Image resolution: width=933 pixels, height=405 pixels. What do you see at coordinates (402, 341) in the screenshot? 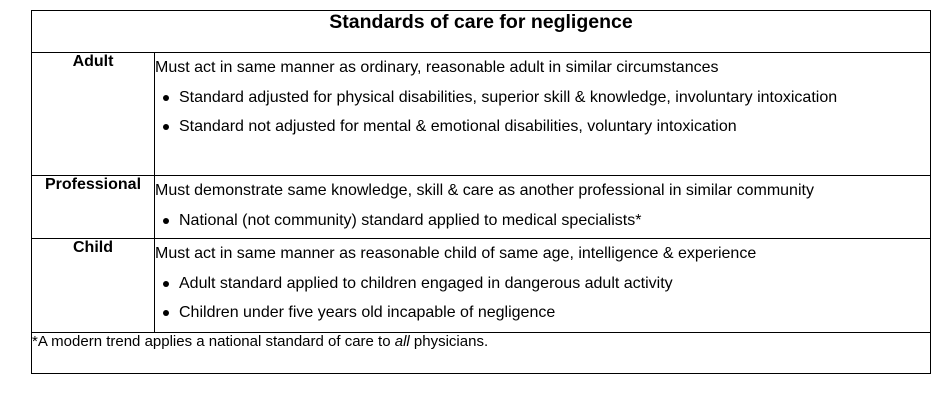
I see `footnote-emphasis: all` at bounding box center [402, 341].